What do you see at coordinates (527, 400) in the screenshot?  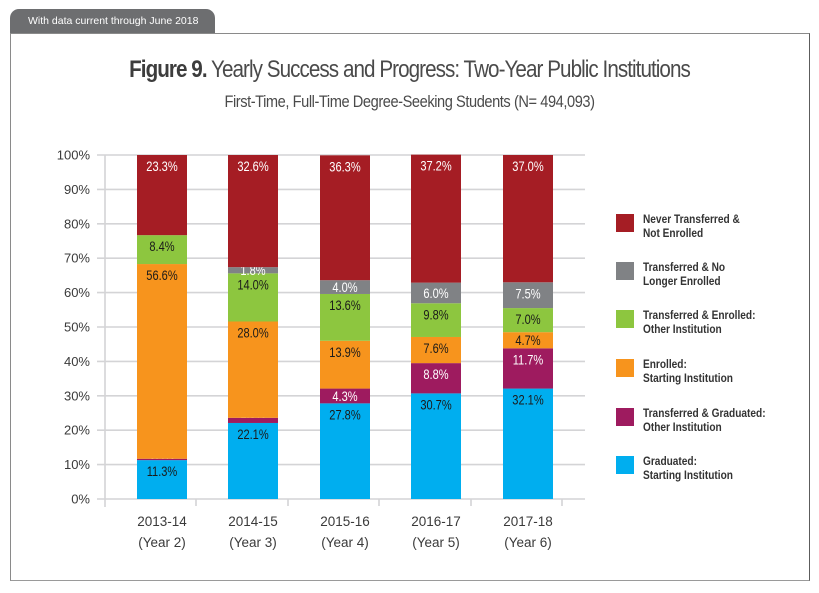 I see `data-label: 32.1%` at bounding box center [527, 400].